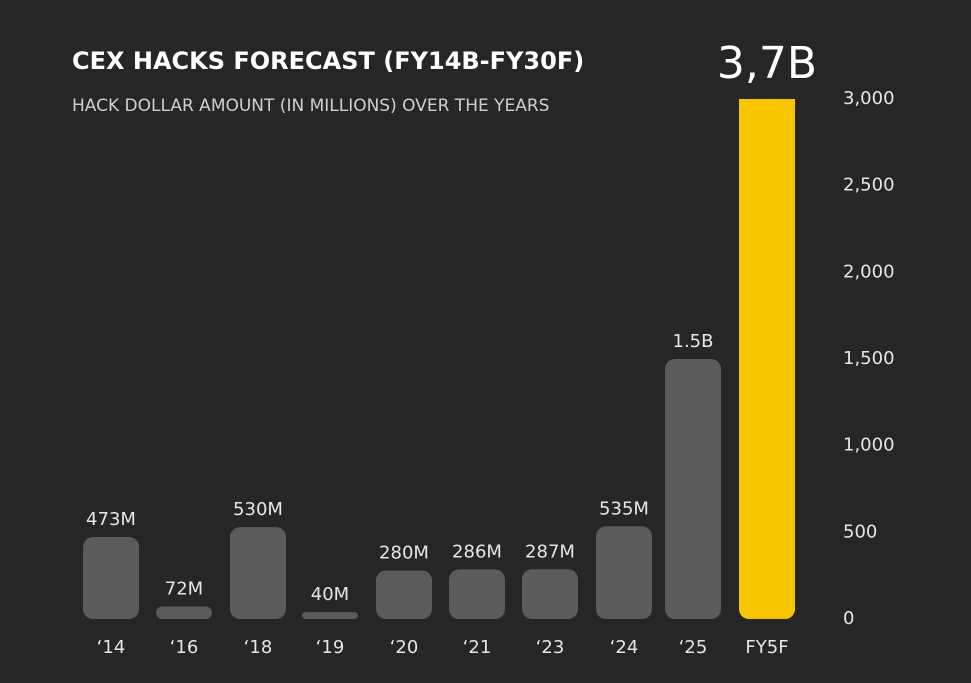 Image resolution: width=971 pixels, height=683 pixels. What do you see at coordinates (330, 647) in the screenshot?
I see `x-tick-label: ‘19` at bounding box center [330, 647].